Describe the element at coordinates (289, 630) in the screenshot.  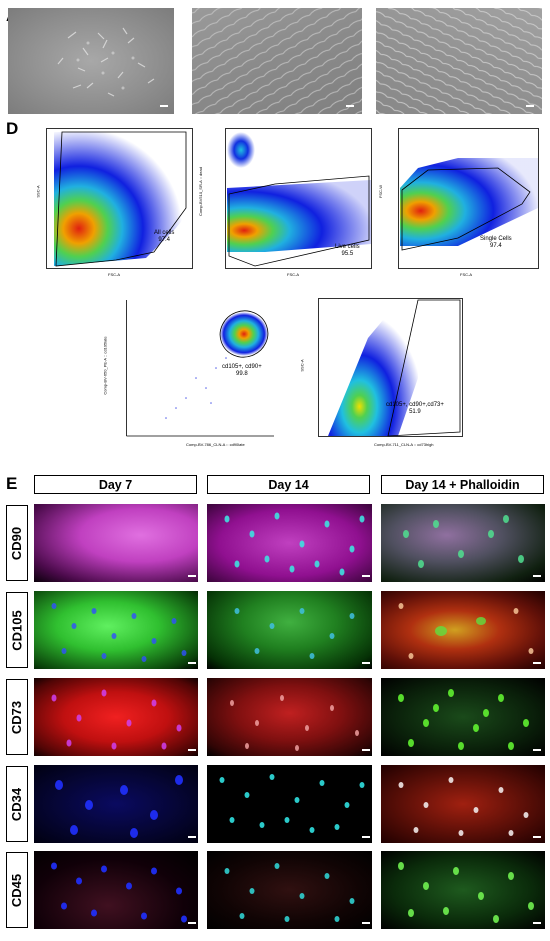
I see `fluorescence-image-cd105-day14` at that location.